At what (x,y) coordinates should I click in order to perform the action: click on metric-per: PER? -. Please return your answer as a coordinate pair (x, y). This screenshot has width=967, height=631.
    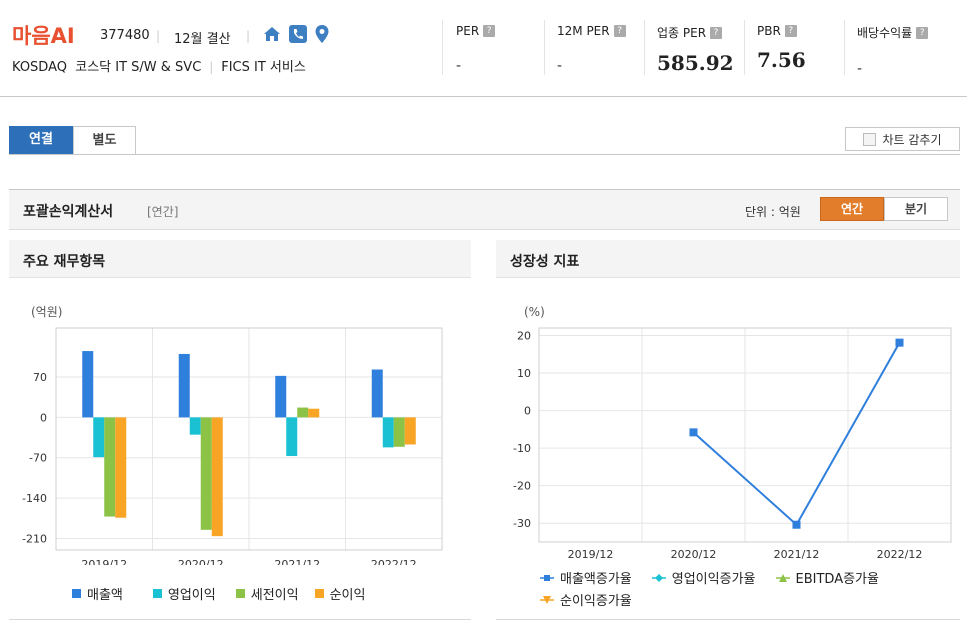
    Looking at the image, I should click on (476, 49).